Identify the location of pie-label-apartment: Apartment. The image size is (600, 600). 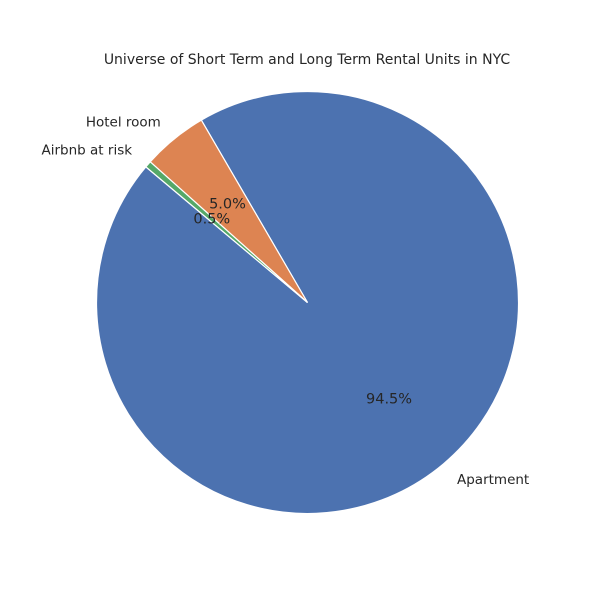
(493, 480).